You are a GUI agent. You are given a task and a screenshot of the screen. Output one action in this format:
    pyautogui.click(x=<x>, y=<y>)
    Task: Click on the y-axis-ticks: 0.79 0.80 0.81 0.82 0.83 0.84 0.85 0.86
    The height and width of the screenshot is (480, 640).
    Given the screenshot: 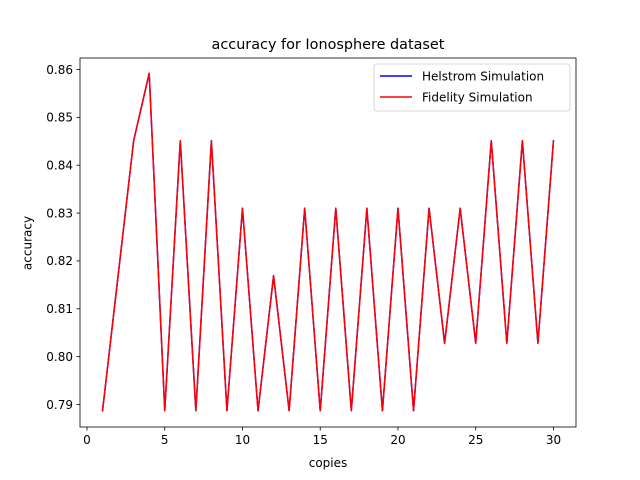 What is the action you would take?
    pyautogui.click(x=63, y=237)
    